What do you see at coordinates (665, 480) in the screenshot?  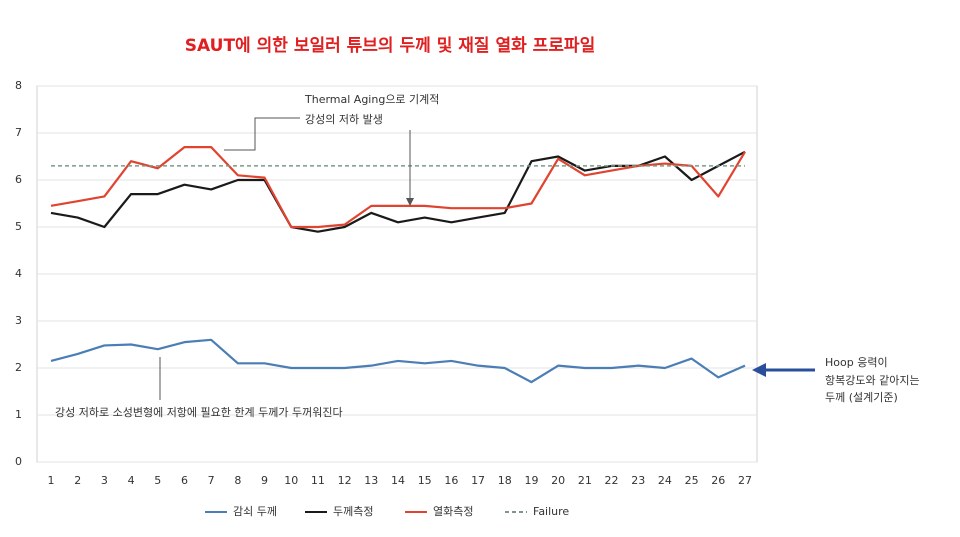 I see `x-tick-label: 24` at bounding box center [665, 480].